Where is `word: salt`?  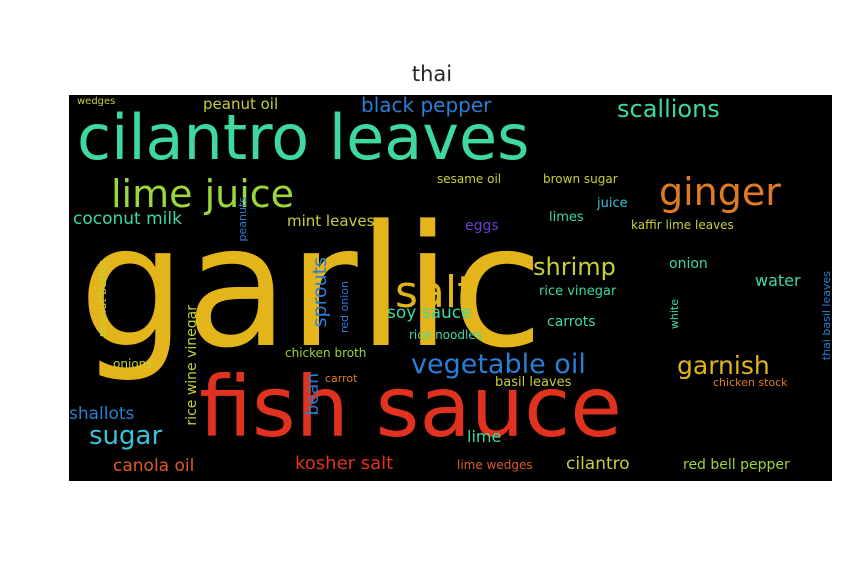 word: salt is located at coordinates (435, 292).